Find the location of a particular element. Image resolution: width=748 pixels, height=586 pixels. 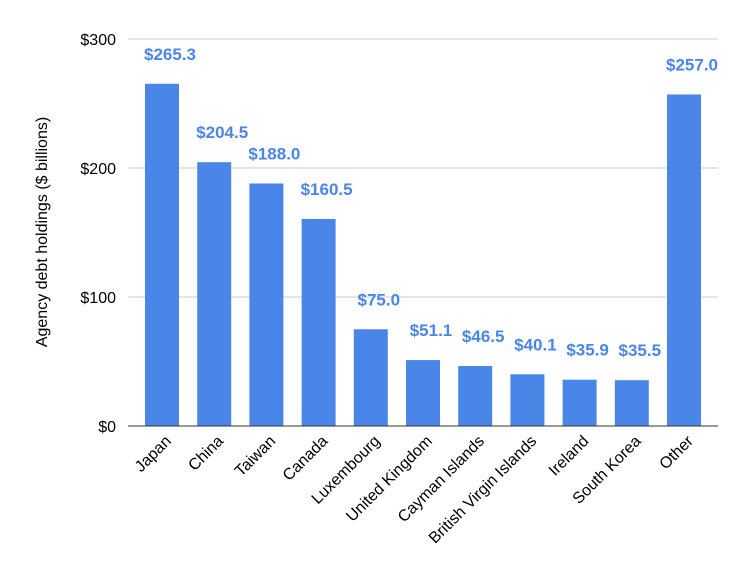

data-label: $35.5 is located at coordinates (640, 350).